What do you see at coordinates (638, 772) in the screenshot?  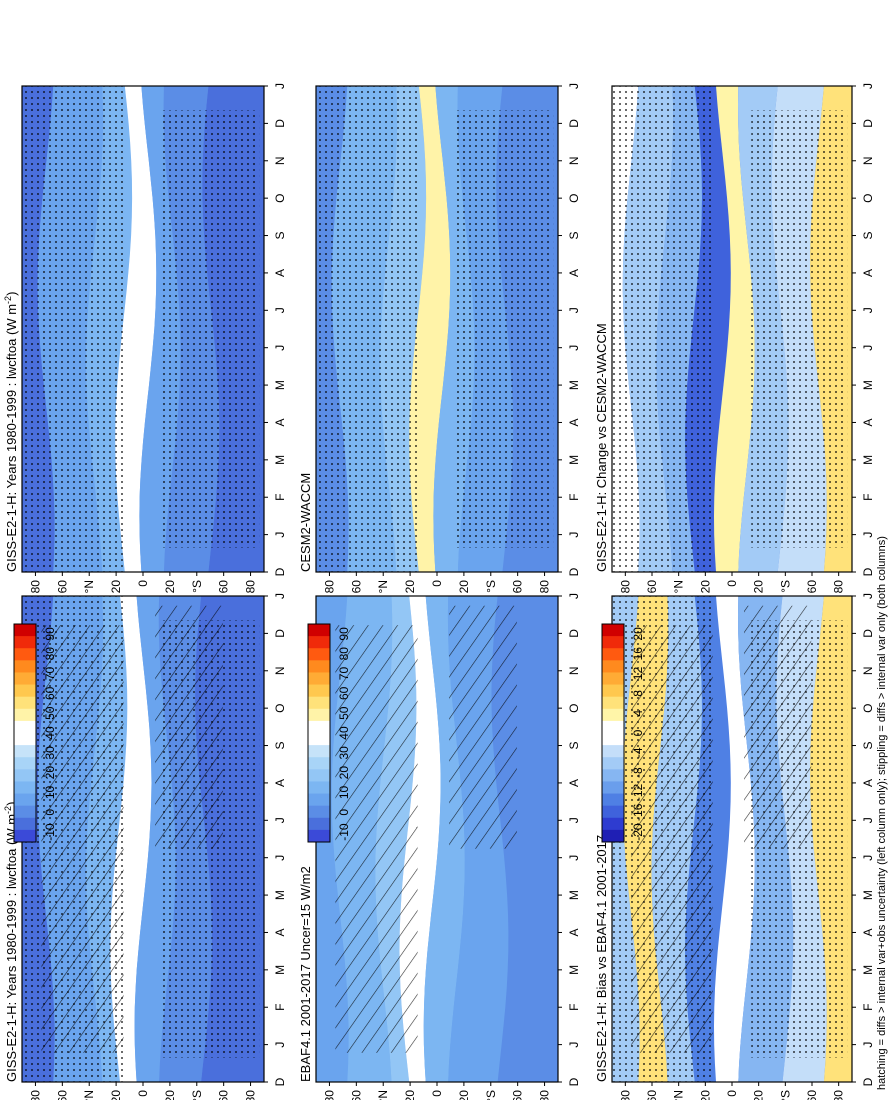 I see `colorbar-tick-label: -8` at bounding box center [638, 772].